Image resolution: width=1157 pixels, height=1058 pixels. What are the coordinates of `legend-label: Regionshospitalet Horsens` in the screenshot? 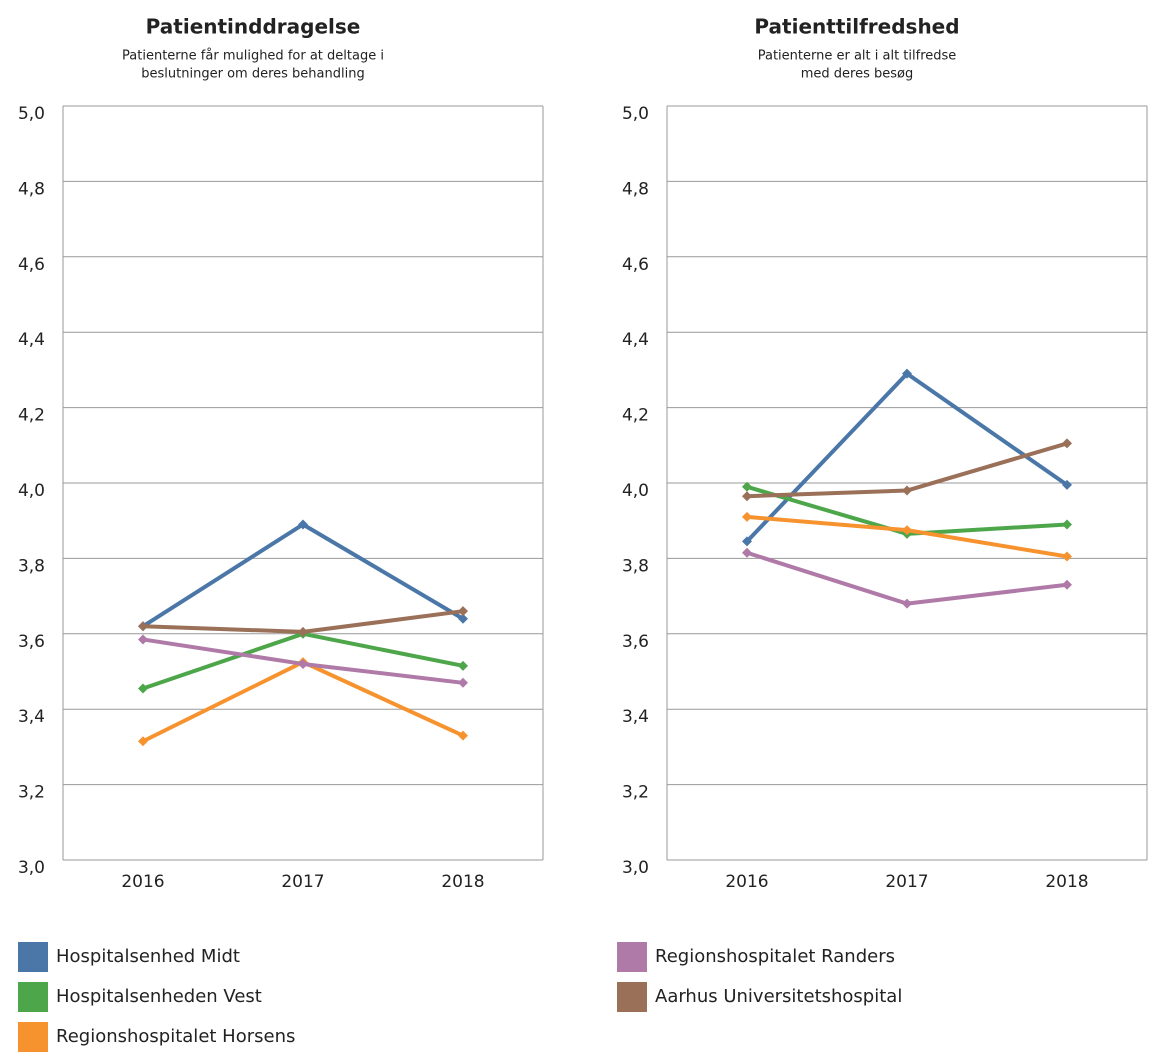 It's located at (175, 1036).